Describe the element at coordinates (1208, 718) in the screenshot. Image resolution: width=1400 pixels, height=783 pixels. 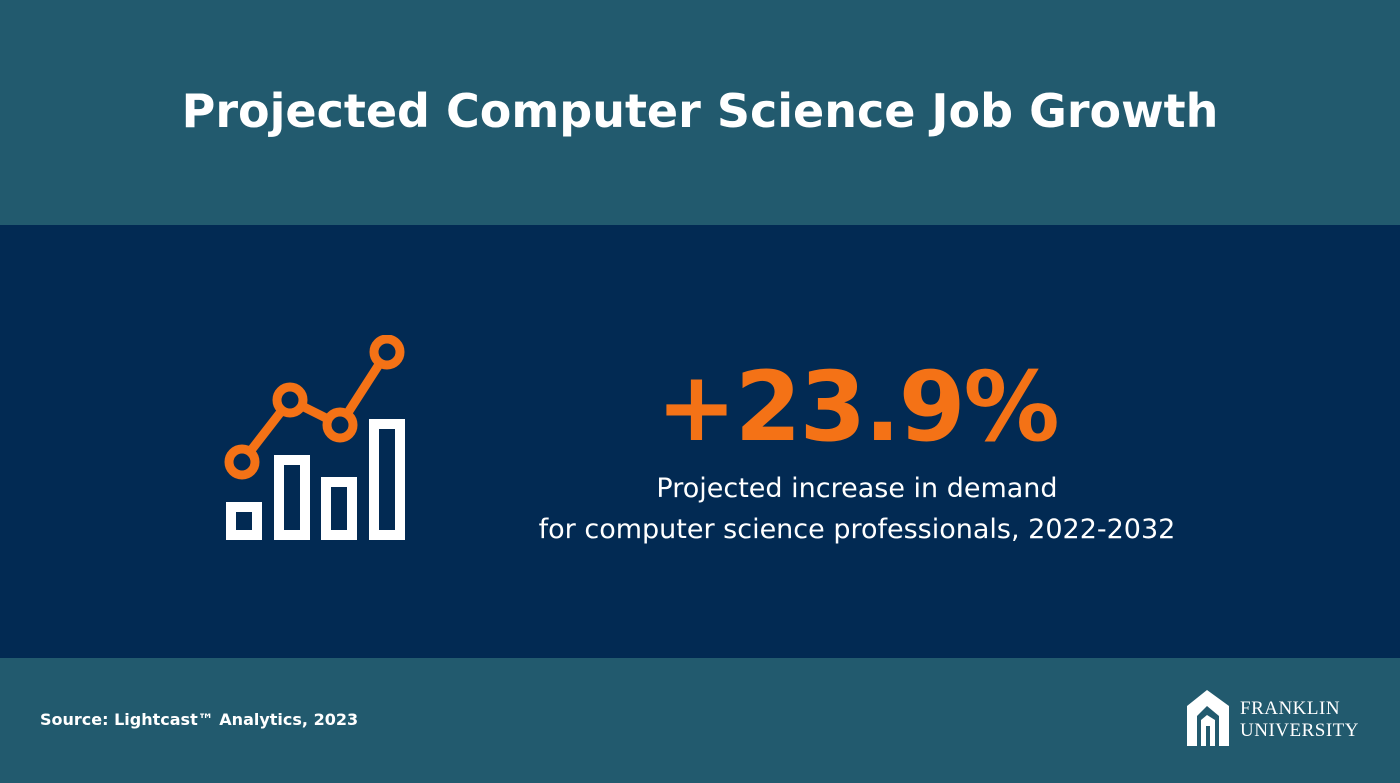
I see `logo-mark` at that location.